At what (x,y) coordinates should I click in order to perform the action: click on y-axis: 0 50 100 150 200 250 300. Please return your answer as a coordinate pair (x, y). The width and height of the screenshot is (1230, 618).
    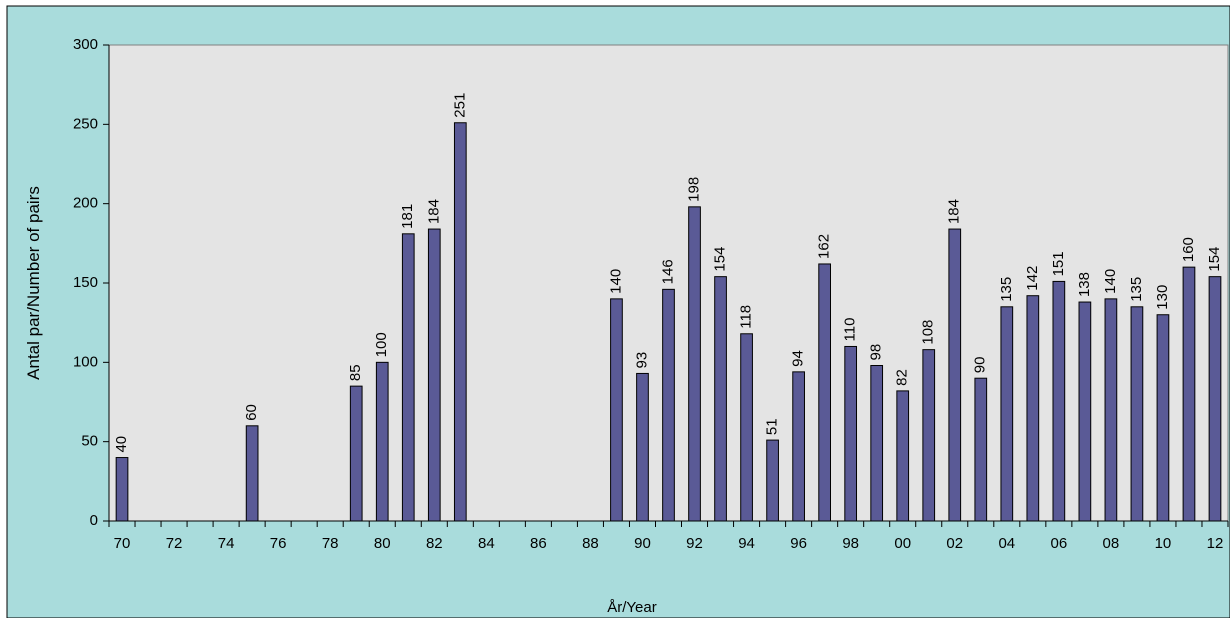
    Looking at the image, I should click on (91, 282).